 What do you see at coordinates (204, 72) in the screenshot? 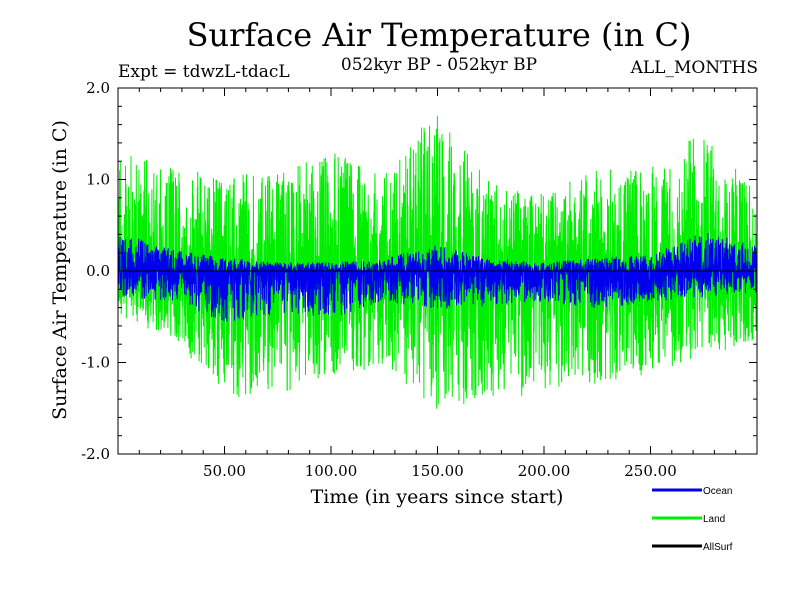
I see `experiment-label: Expt = tdwzL-tdacL` at bounding box center [204, 72].